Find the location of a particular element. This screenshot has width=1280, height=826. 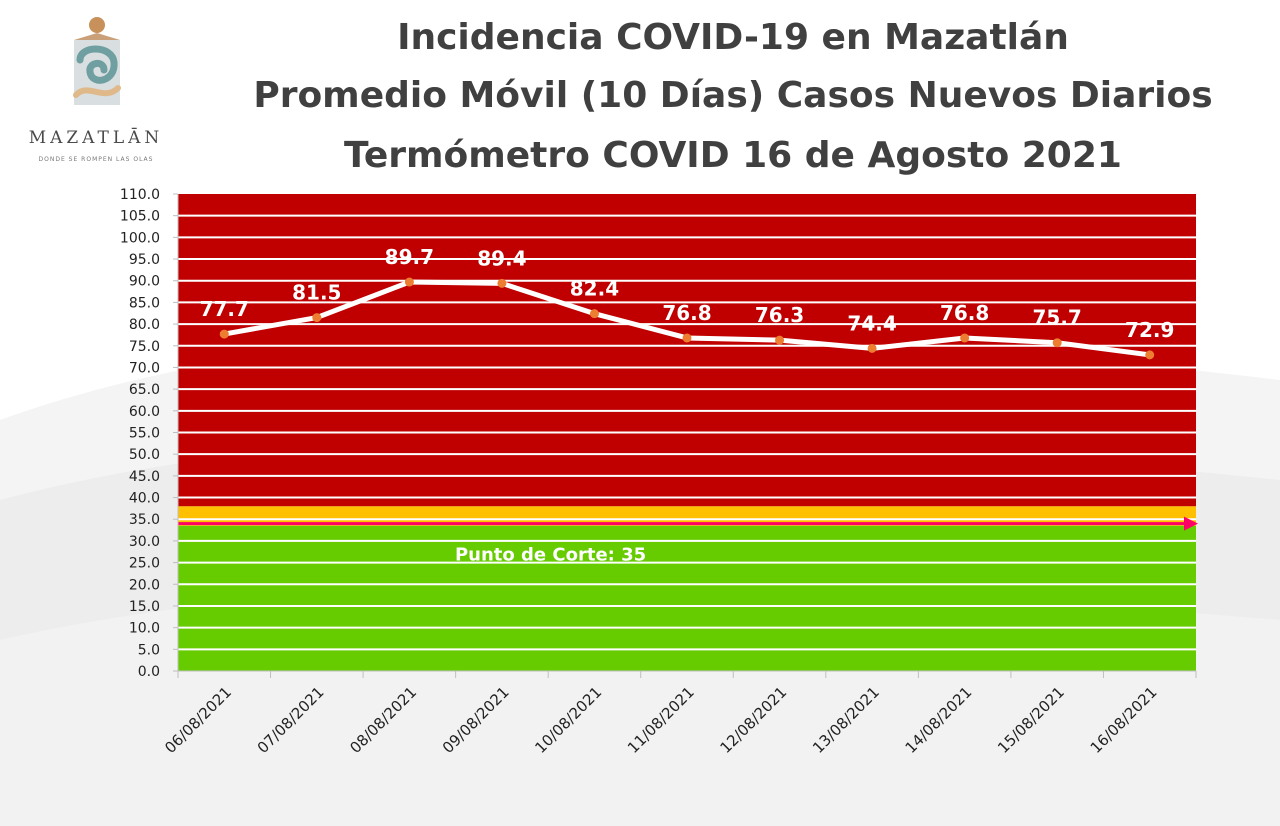

mazatlan-logo: MAZATLĀN DONDE SE ROMPEN LAS OLAS is located at coordinates (95, 90).